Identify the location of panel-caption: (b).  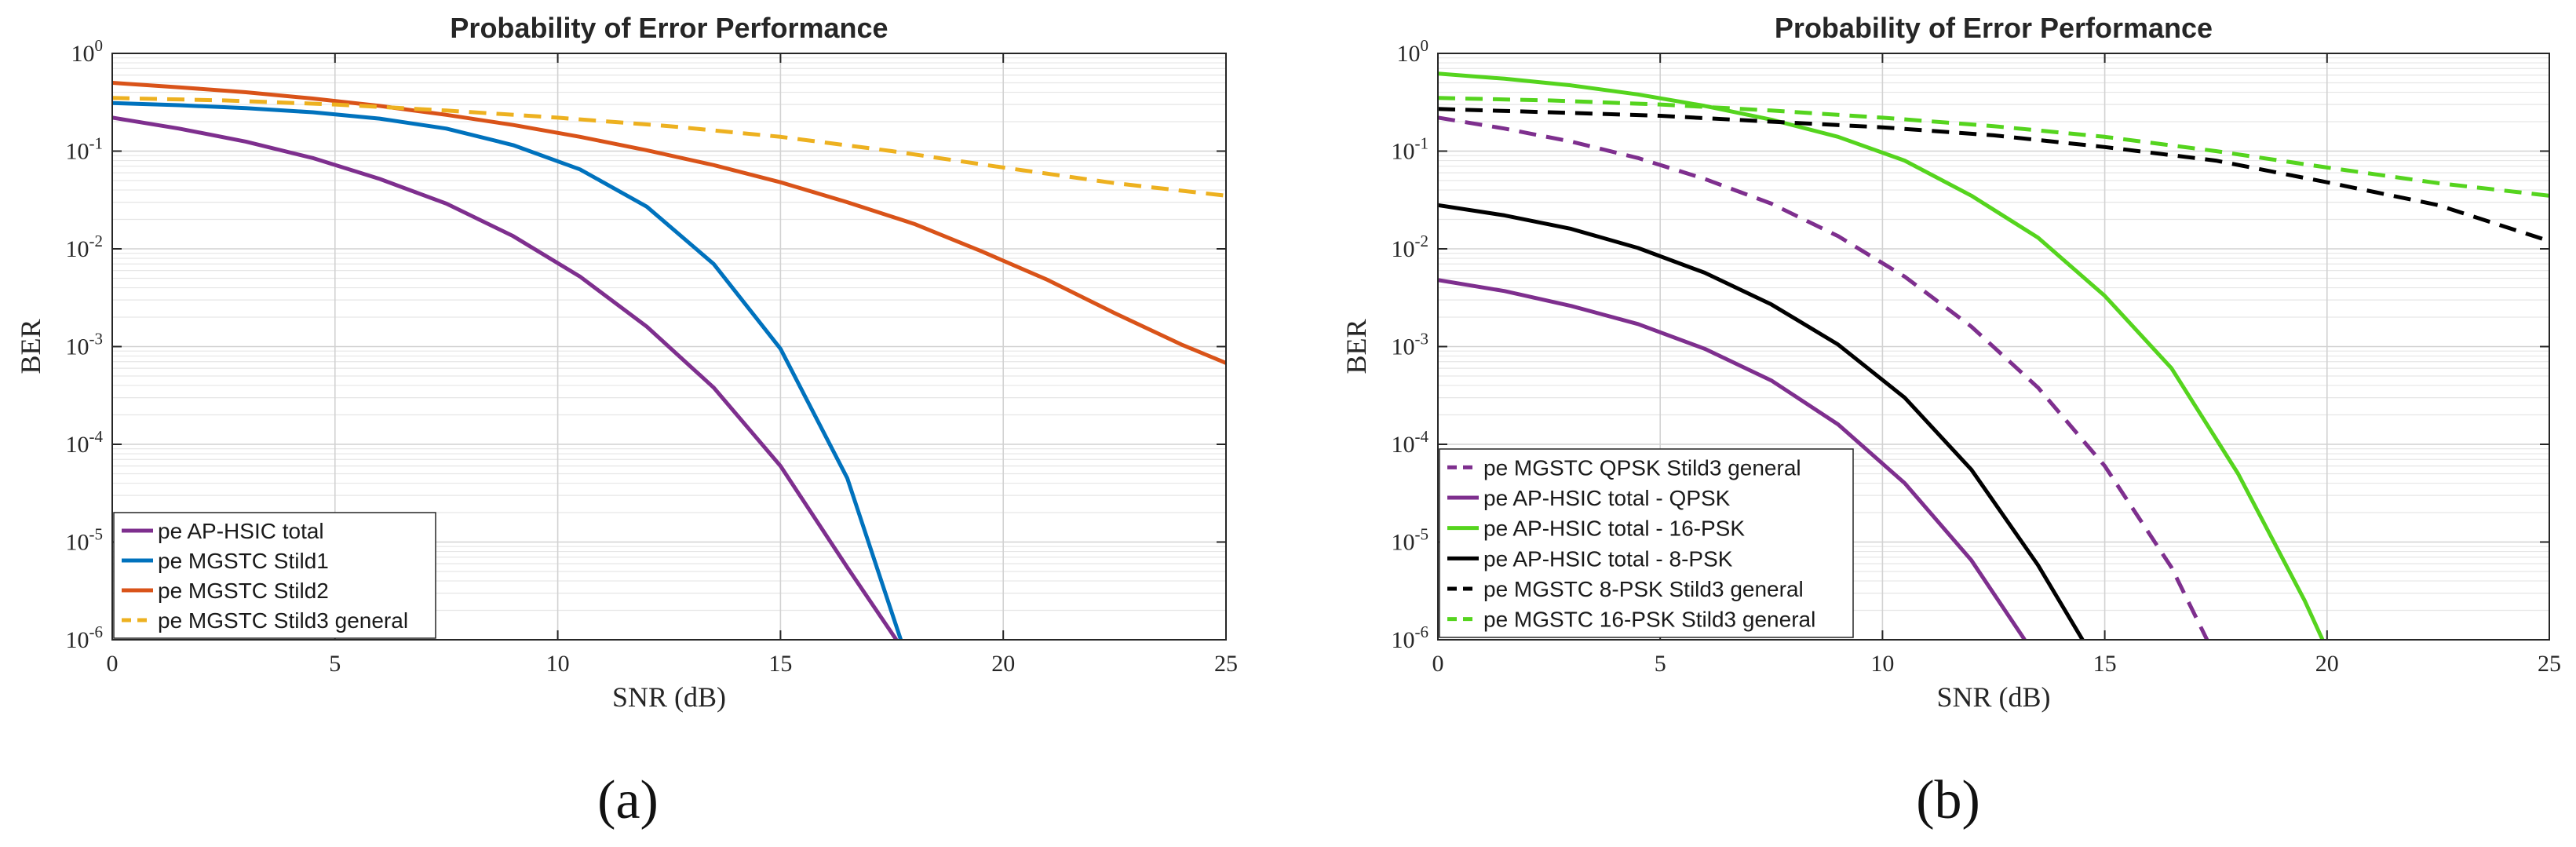
(1948, 800).